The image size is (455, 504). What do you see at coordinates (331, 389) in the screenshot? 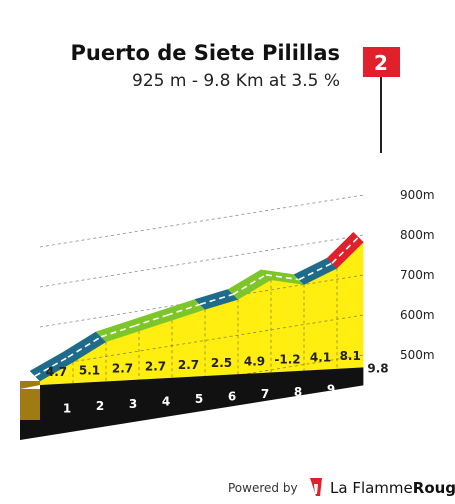
I see `km-label: 9` at bounding box center [331, 389].